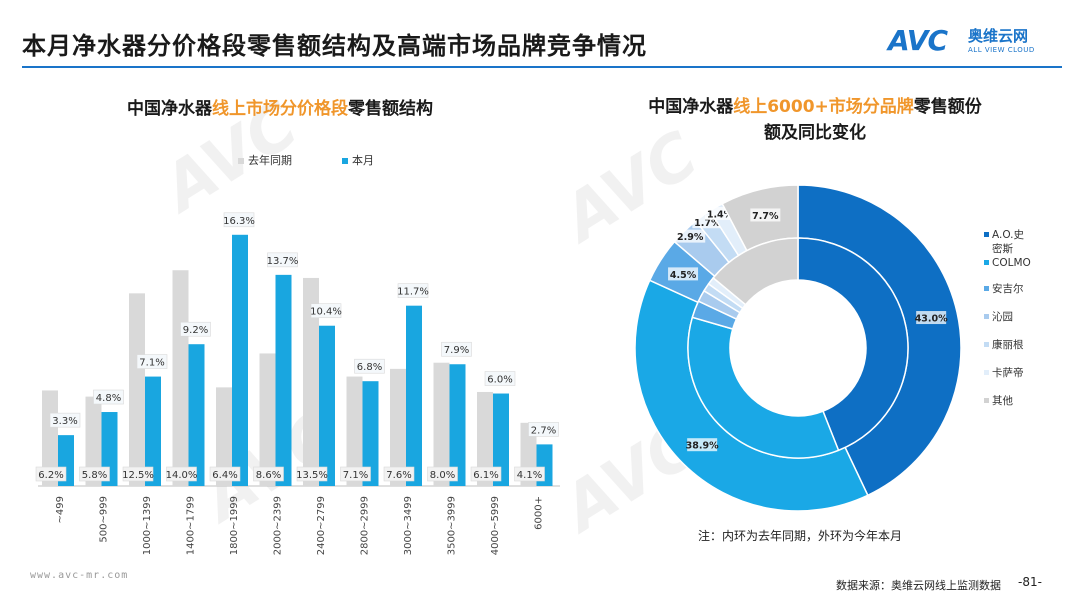  I want to click on legend-item-colmo: COLMO, so click(1007, 263).